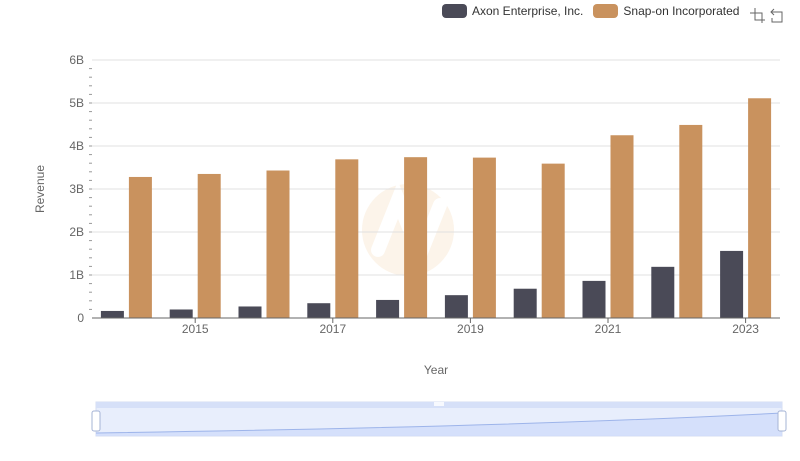 The image size is (800, 461). I want to click on legend-label-snapon: Snap-on Incorporated, so click(681, 11).